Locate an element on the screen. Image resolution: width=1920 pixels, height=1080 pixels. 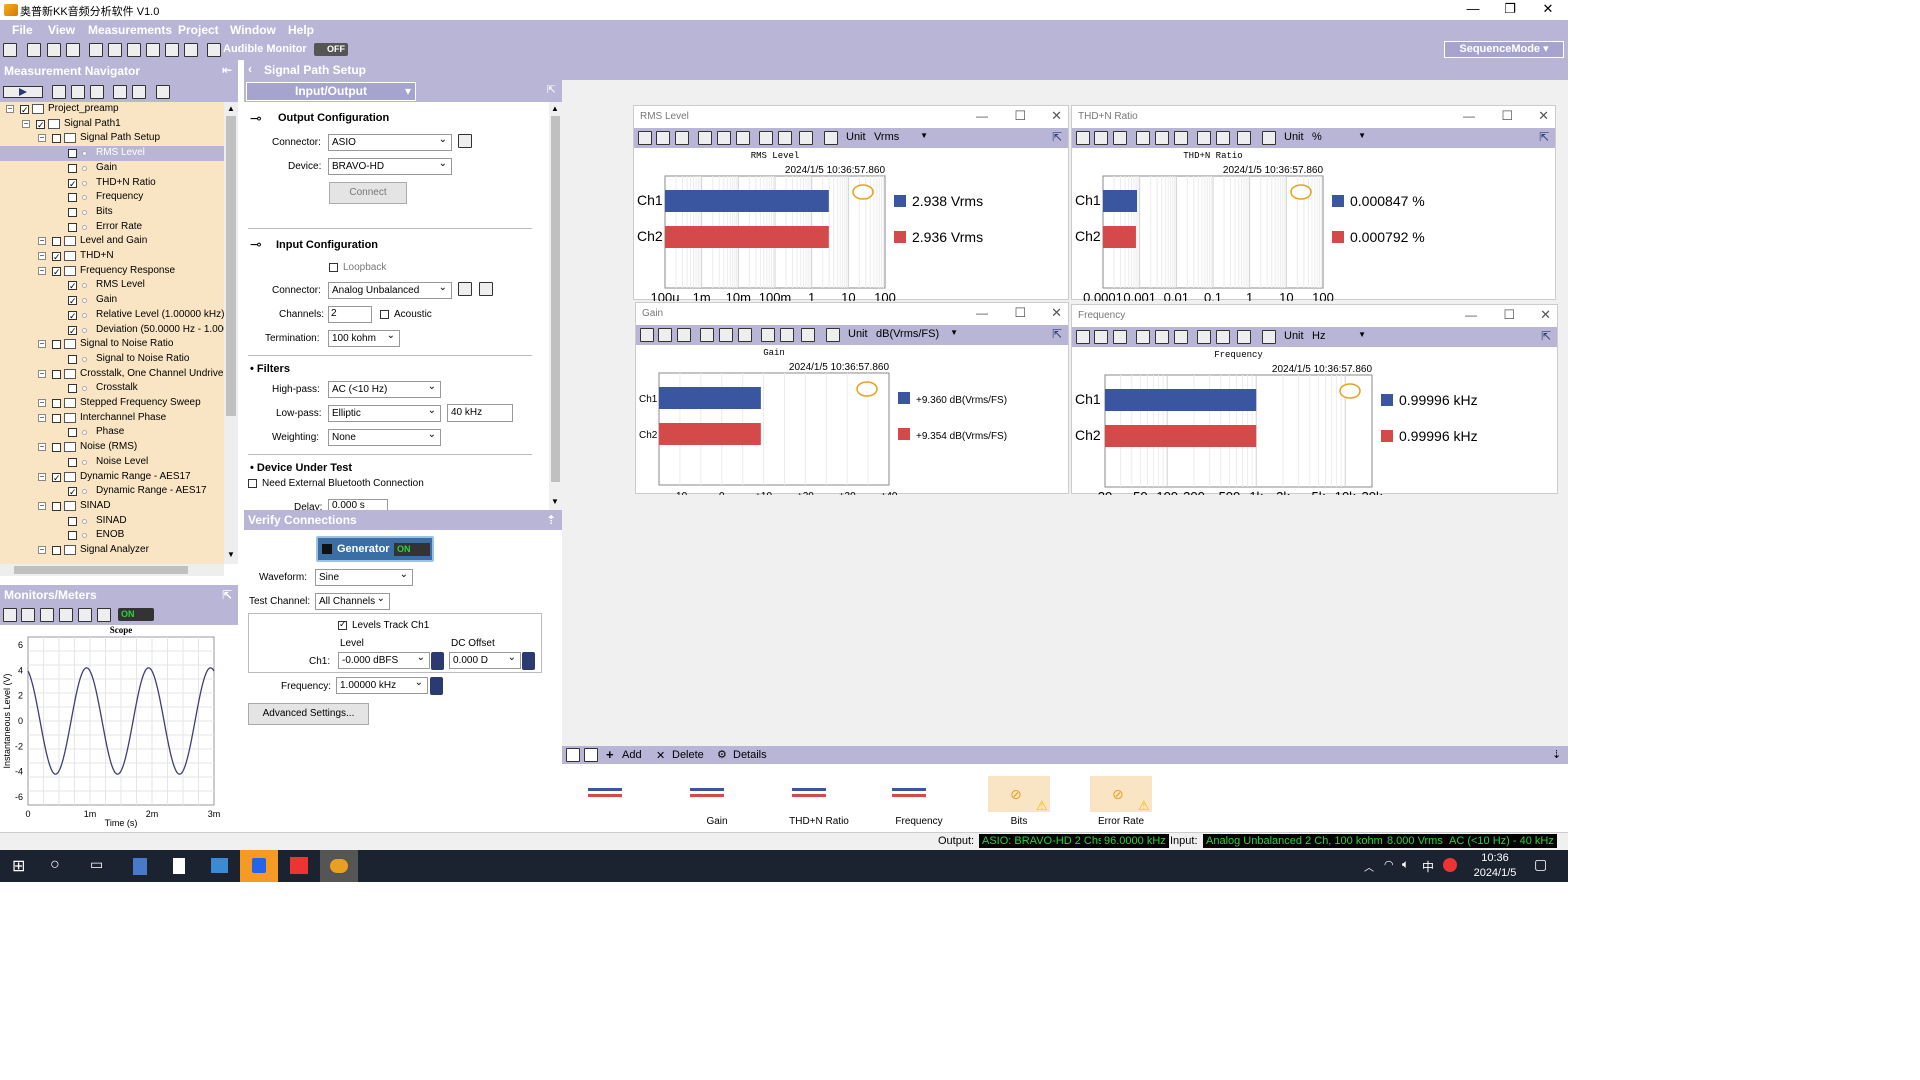
level-icon is located at coordinates (153, 50).